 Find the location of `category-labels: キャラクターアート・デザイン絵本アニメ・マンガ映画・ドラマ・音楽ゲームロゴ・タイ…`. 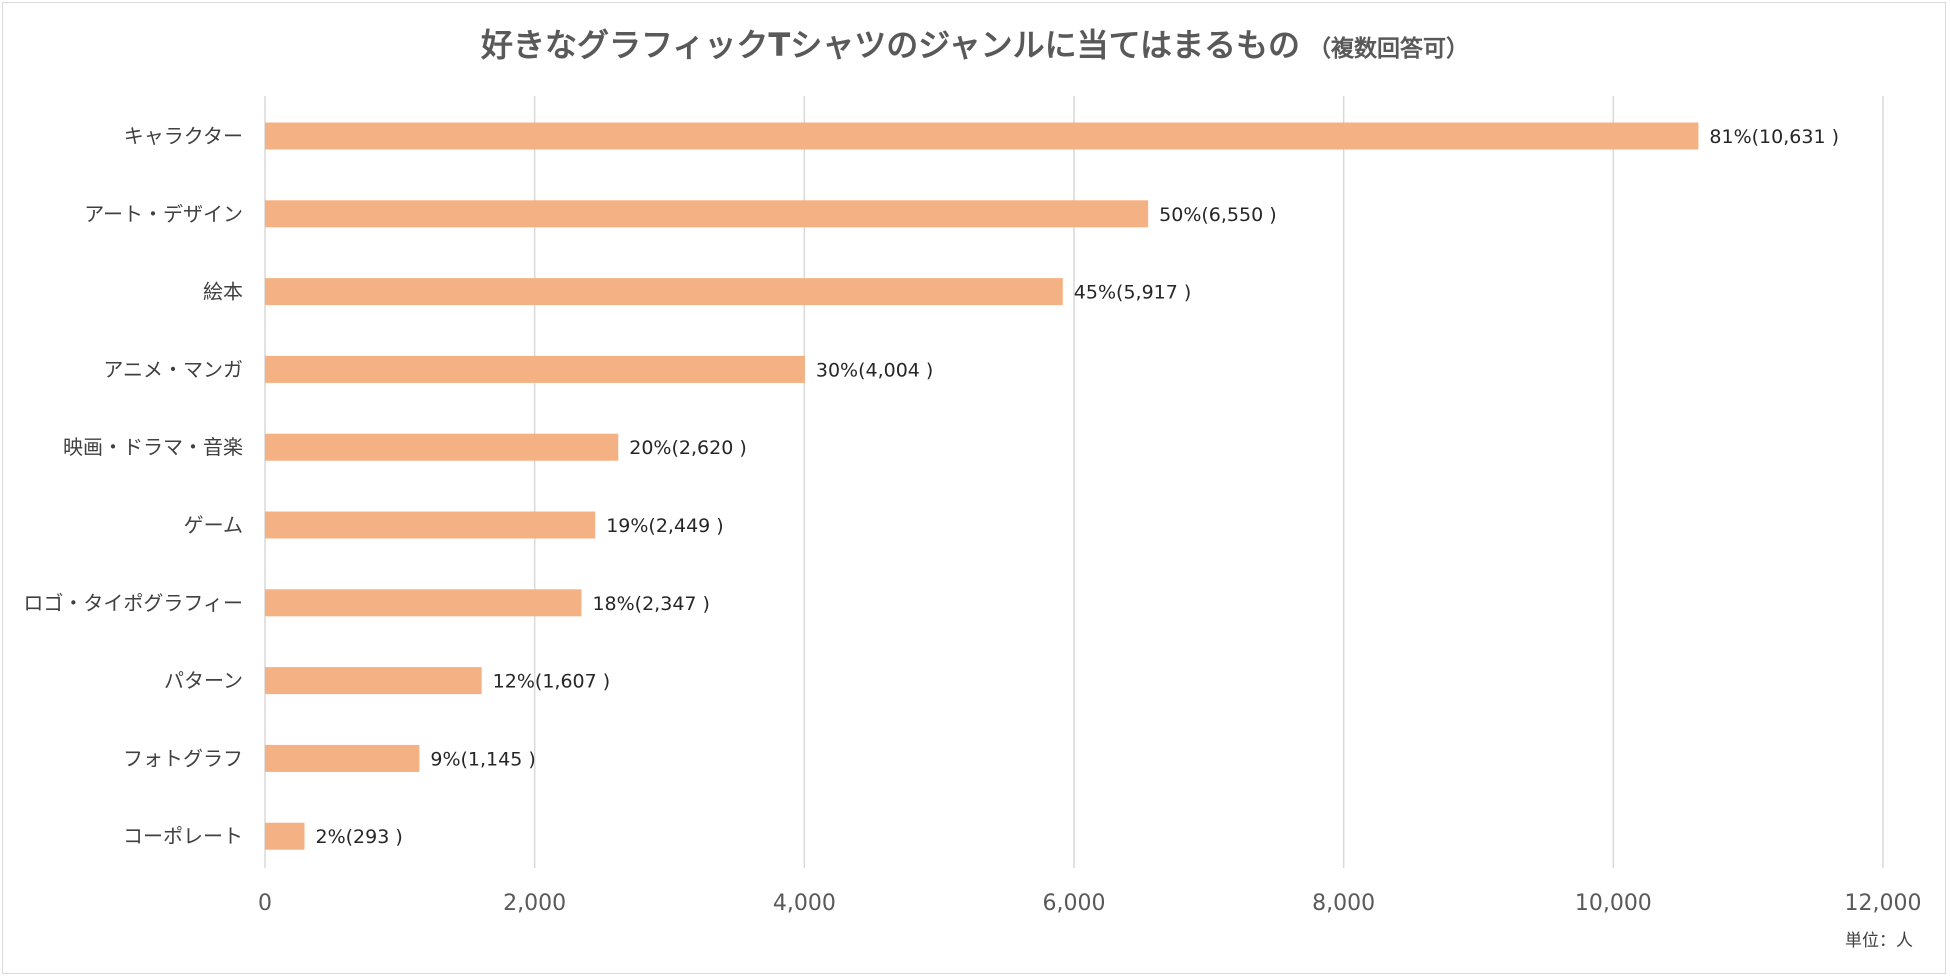

category-labels: キャラクターアート・デザイン絵本アニメ・マンガ映画・ドラマ・音楽ゲームロゴ・タイ… is located at coordinates (133, 486).